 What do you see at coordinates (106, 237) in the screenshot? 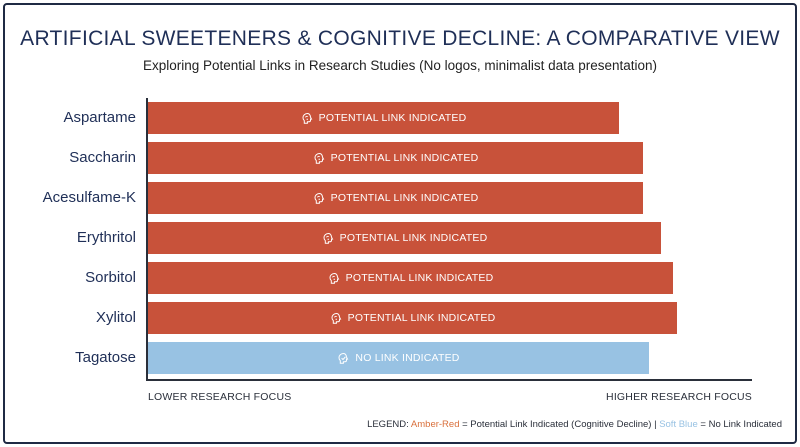
I see `y-tick-label-erythritol: Erythritol` at bounding box center [106, 237].